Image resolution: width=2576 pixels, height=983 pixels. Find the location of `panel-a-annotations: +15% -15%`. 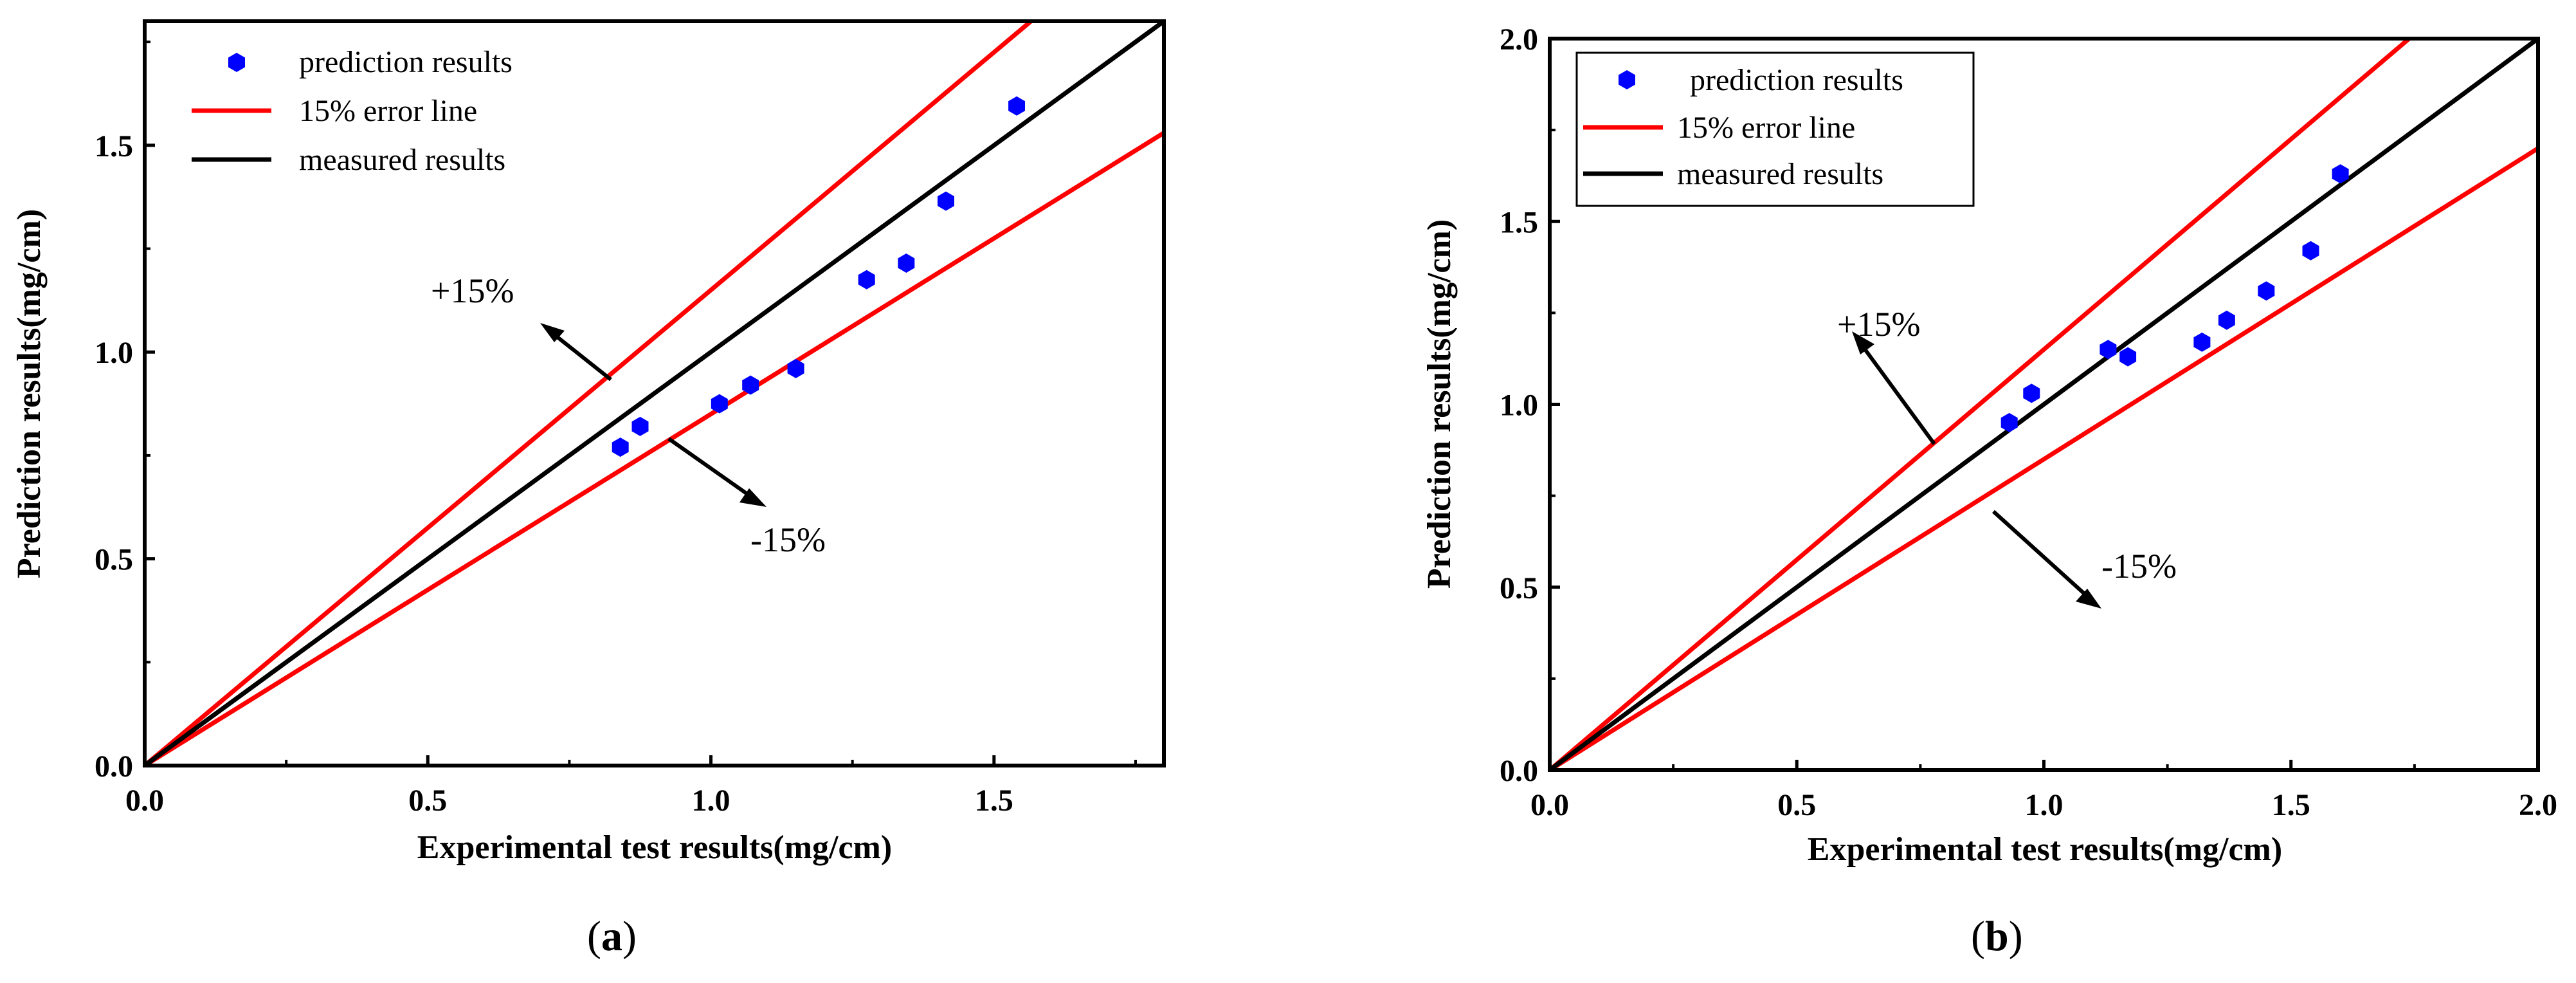

panel-a-annotations: +15% -15% is located at coordinates (628, 415).